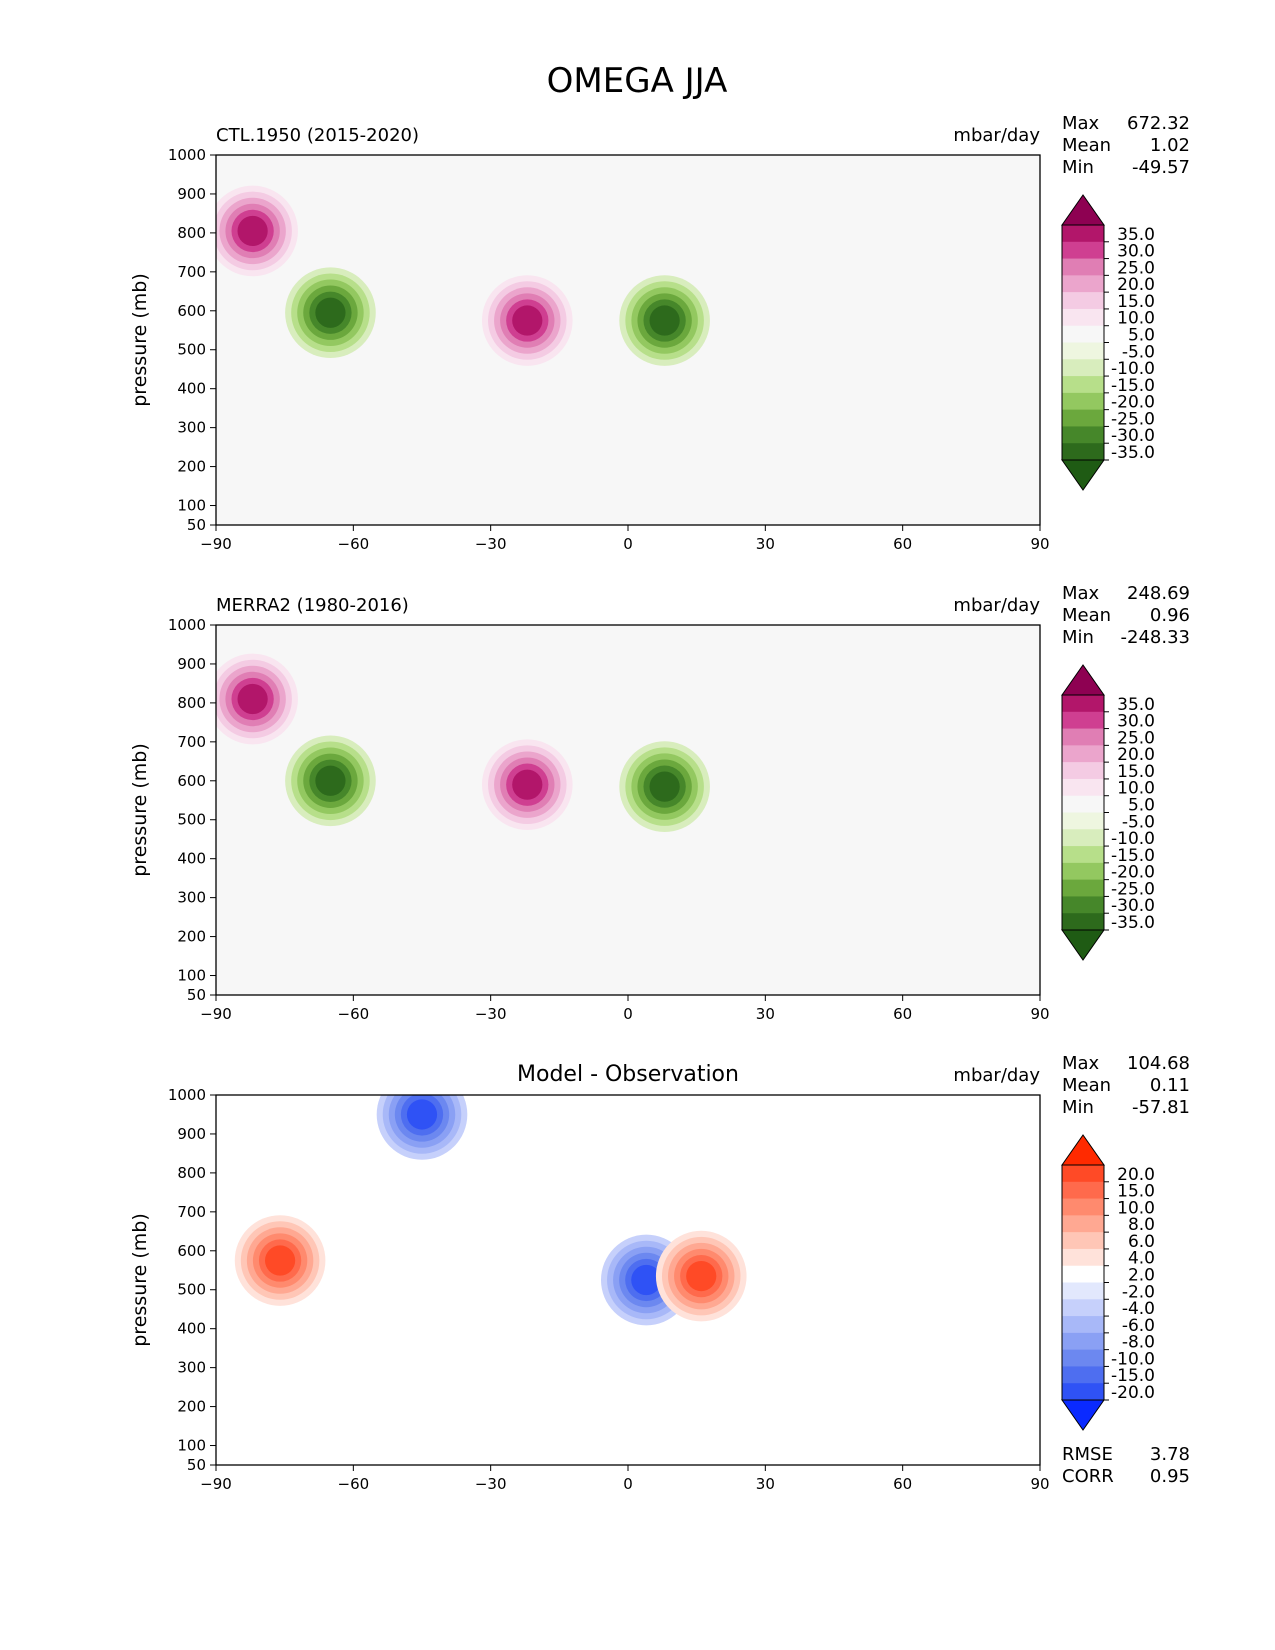  I want to click on stat-value-corr: 0.95, so click(1170, 1476).